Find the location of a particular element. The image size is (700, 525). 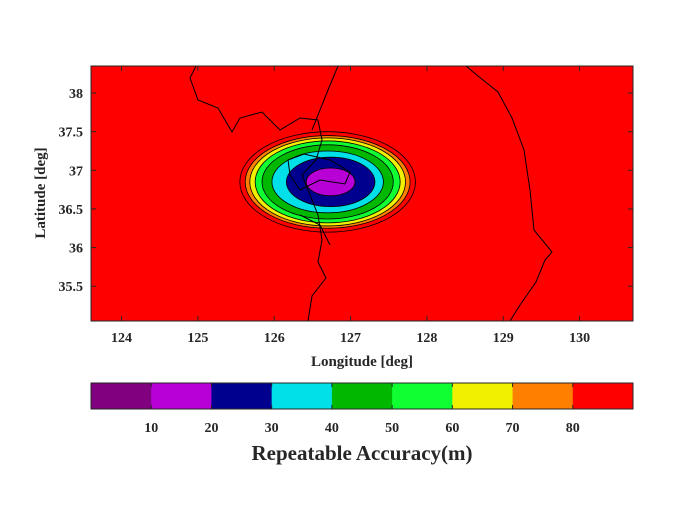

colorbar is located at coordinates (362, 396).